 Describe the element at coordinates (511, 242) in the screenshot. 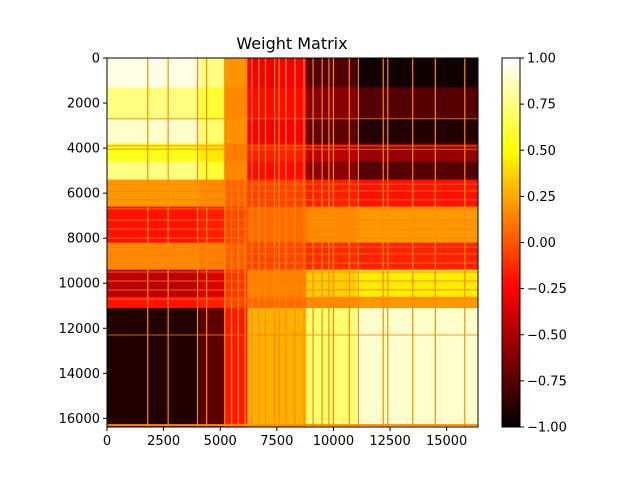

I see `colorbar` at that location.